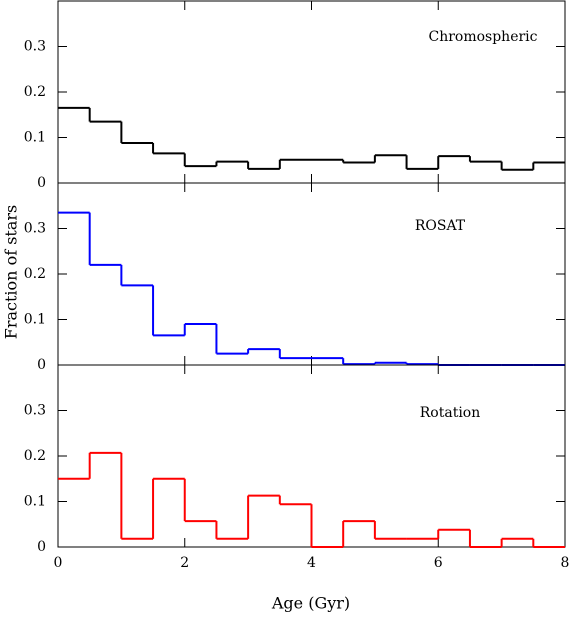 This screenshot has width=569, height=618. What do you see at coordinates (58, 563) in the screenshot?
I see `x-tick-label: 0` at bounding box center [58, 563].